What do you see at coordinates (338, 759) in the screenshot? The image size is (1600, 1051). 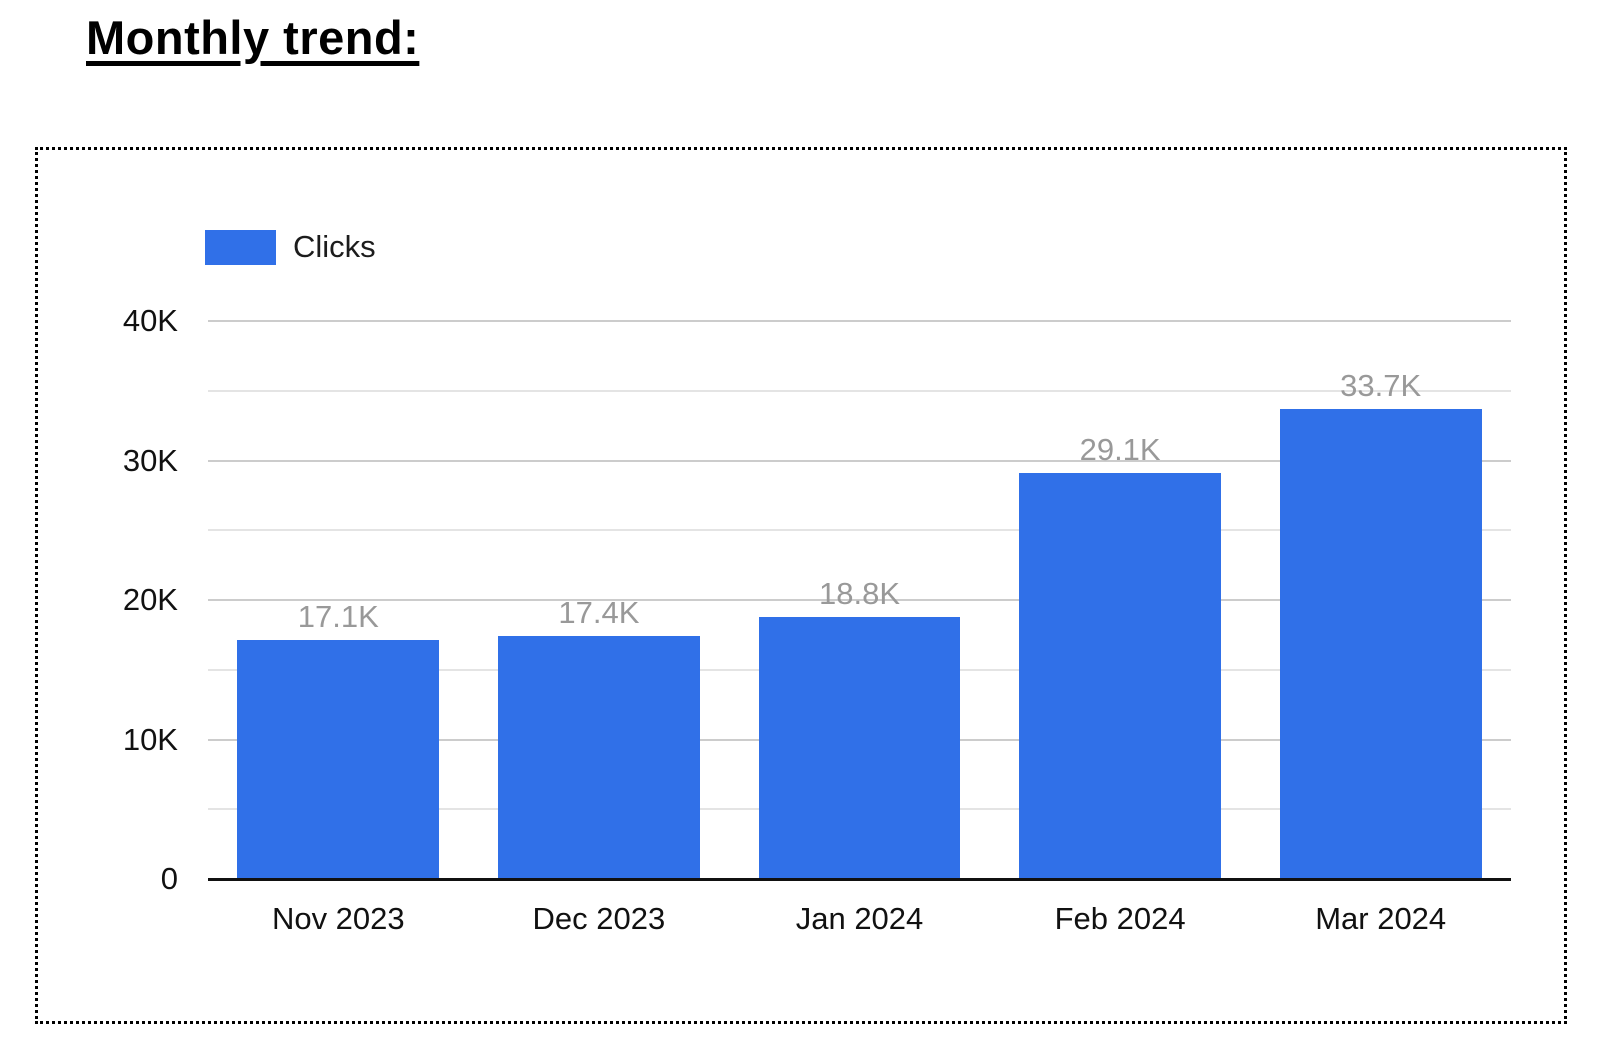 I see `chart-bar-nov-2023` at bounding box center [338, 759].